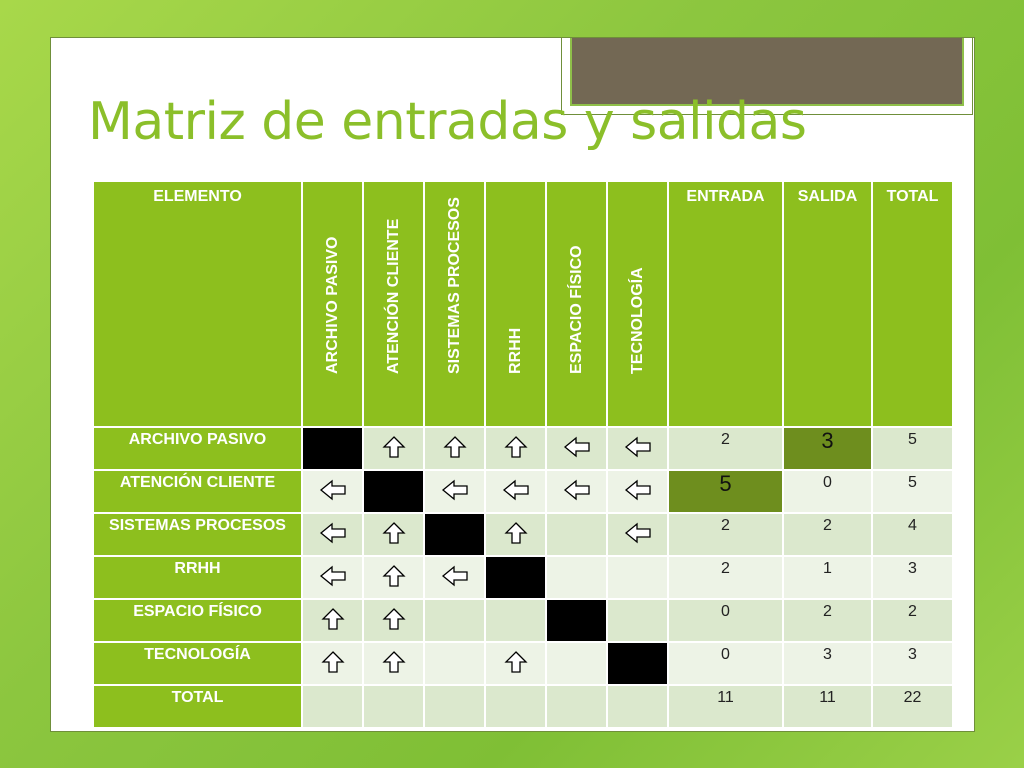 The image size is (1024, 768). I want to click on matrix-row: RRHH 2 1 3, so click(523, 577).